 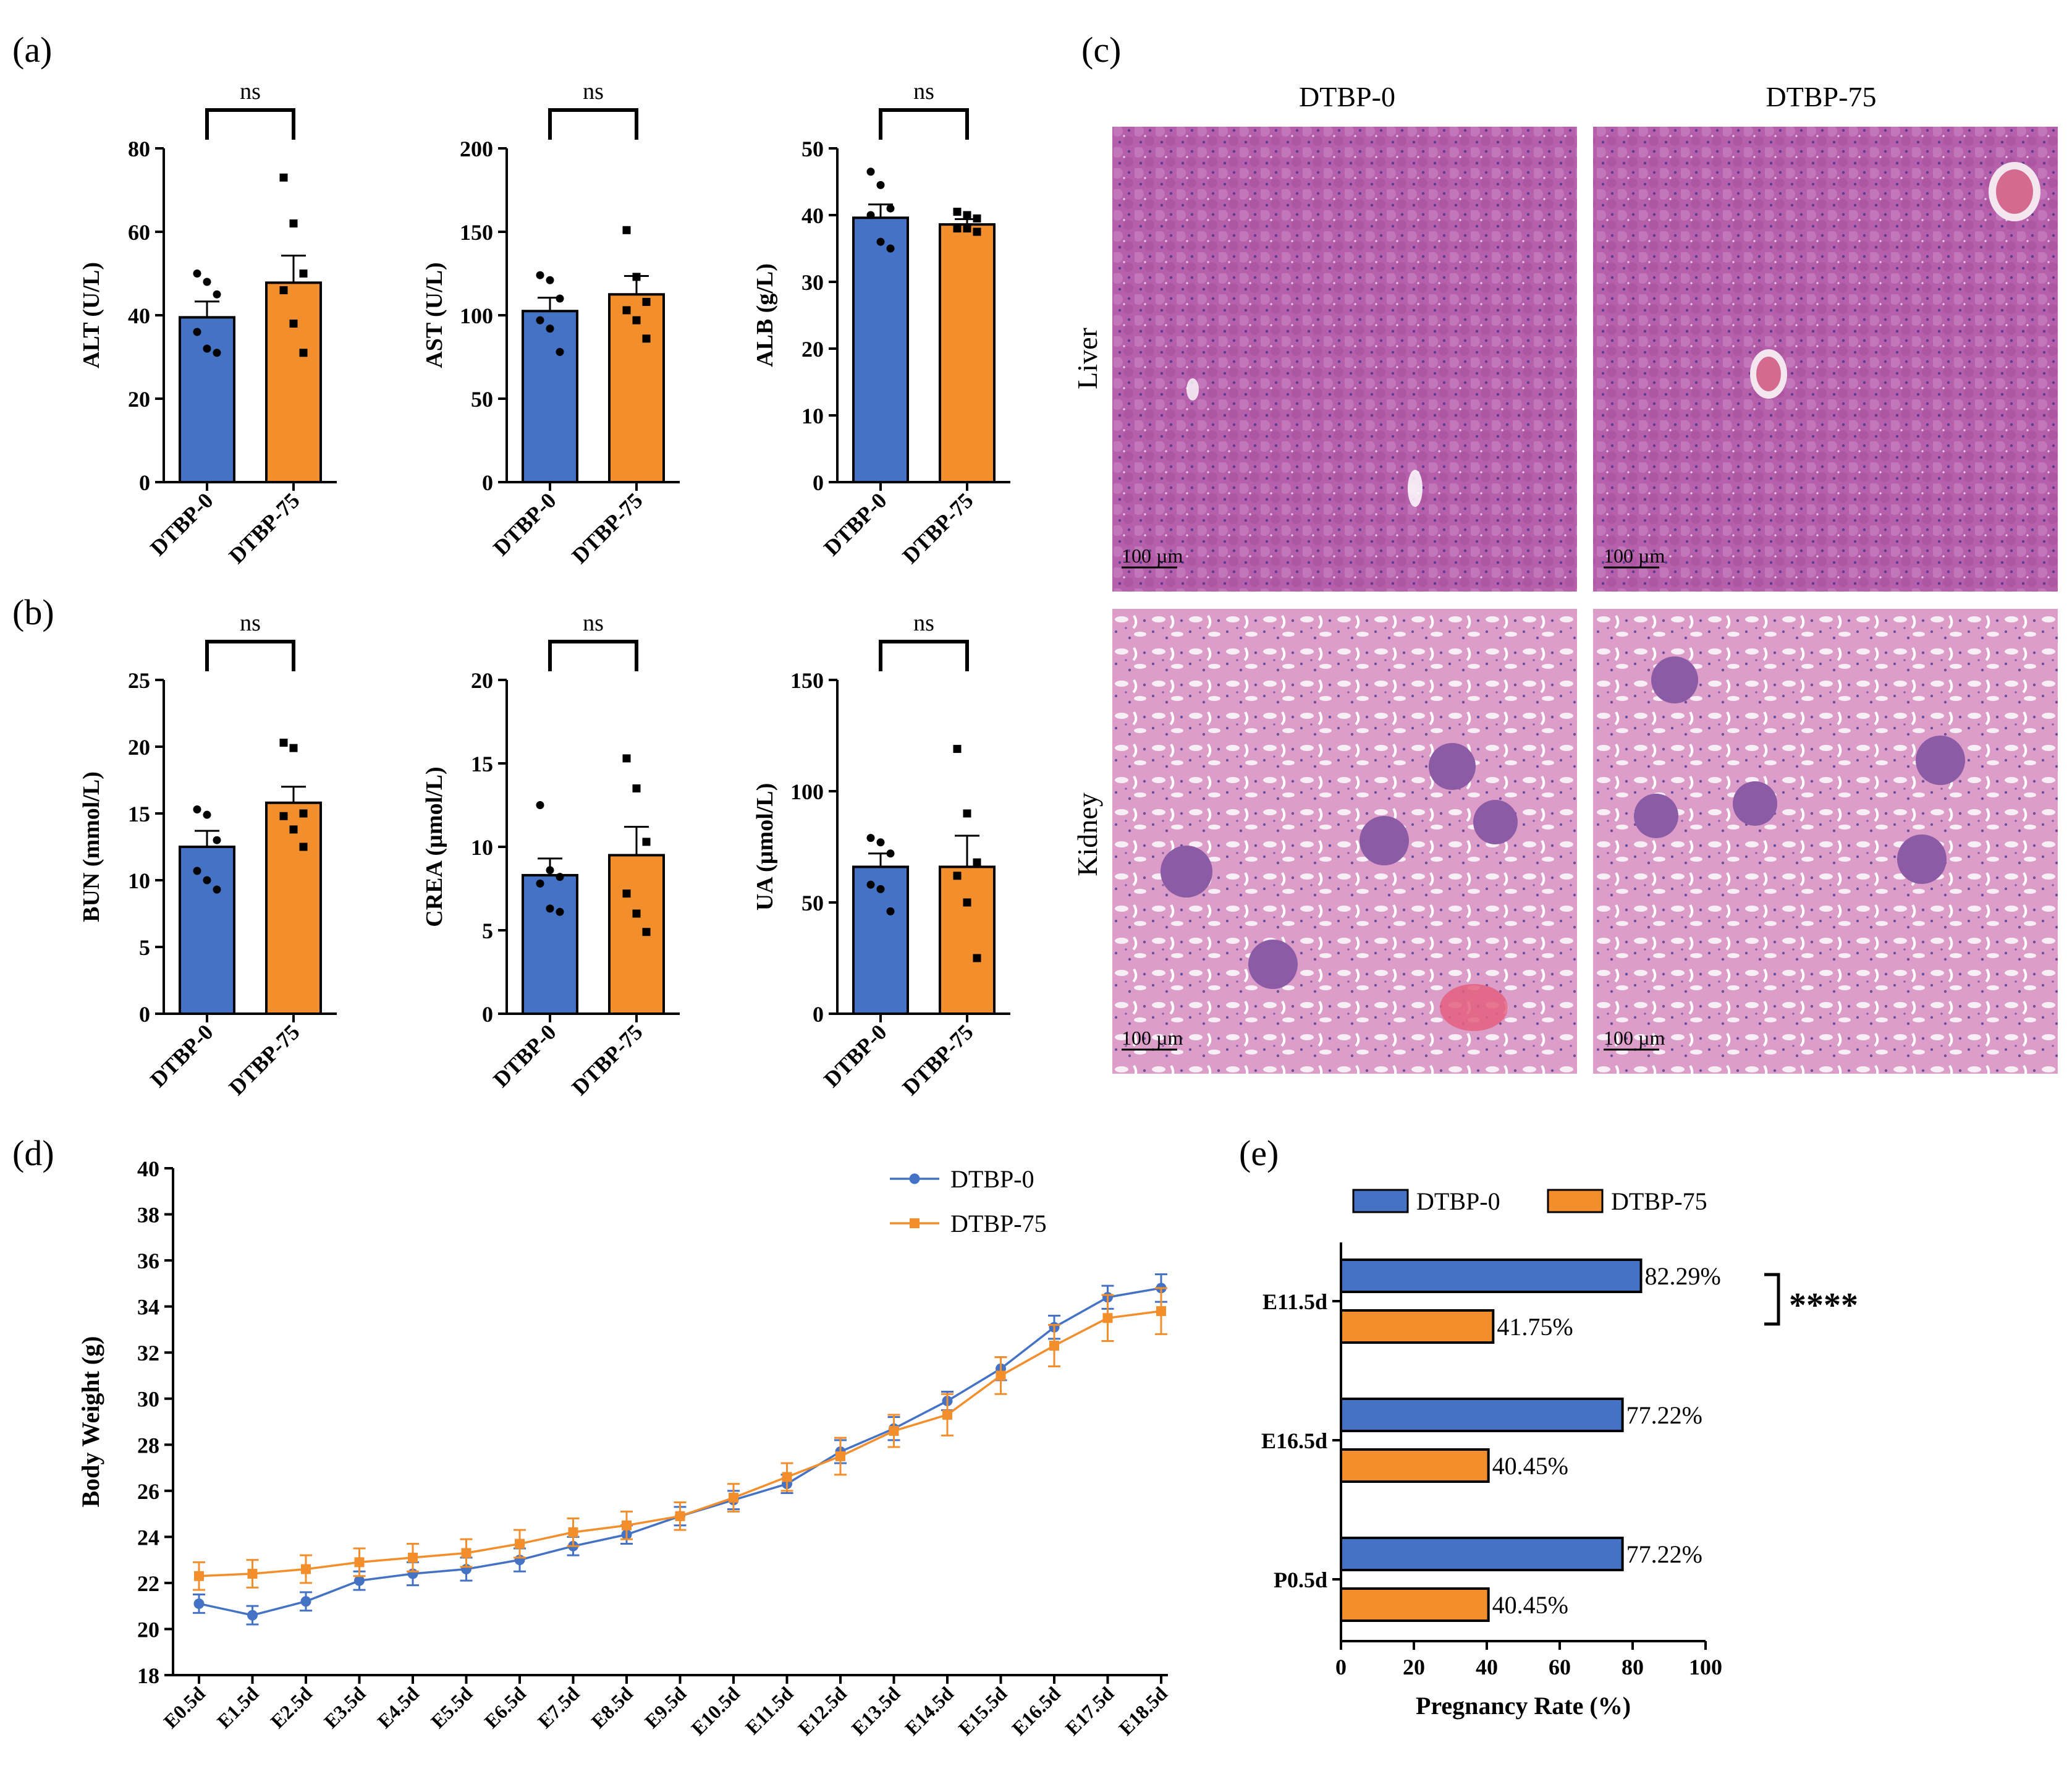 What do you see at coordinates (807, 791) in the screenshot?
I see `y-tick-label: 100` at bounding box center [807, 791].